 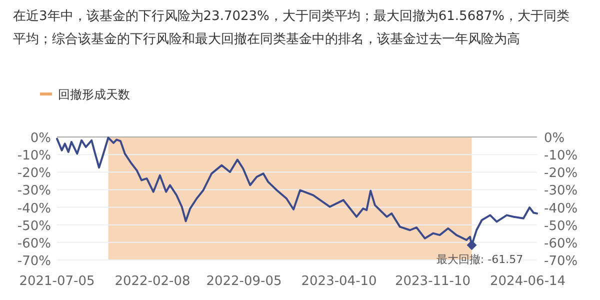 I want to click on y-tick-label: -50%, so click(x=34, y=226).